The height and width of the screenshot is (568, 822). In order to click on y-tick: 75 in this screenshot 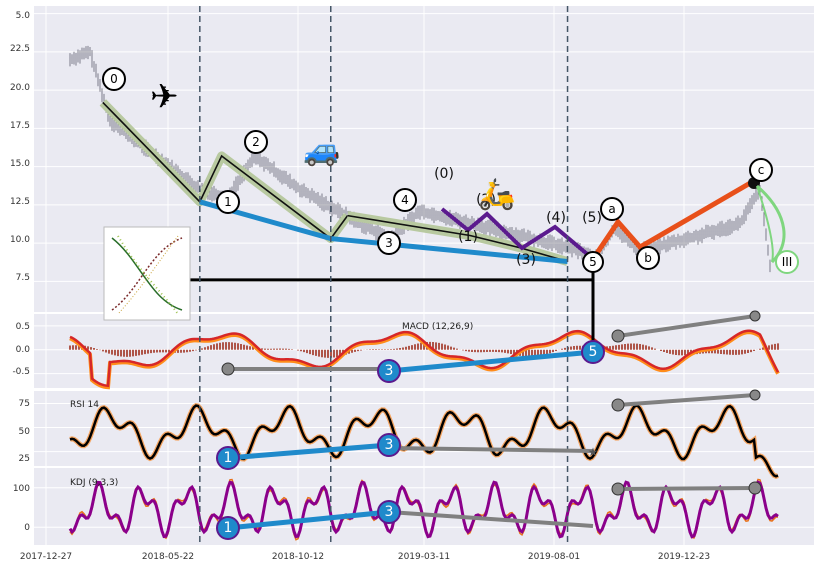, I will do `click(24, 404)`.